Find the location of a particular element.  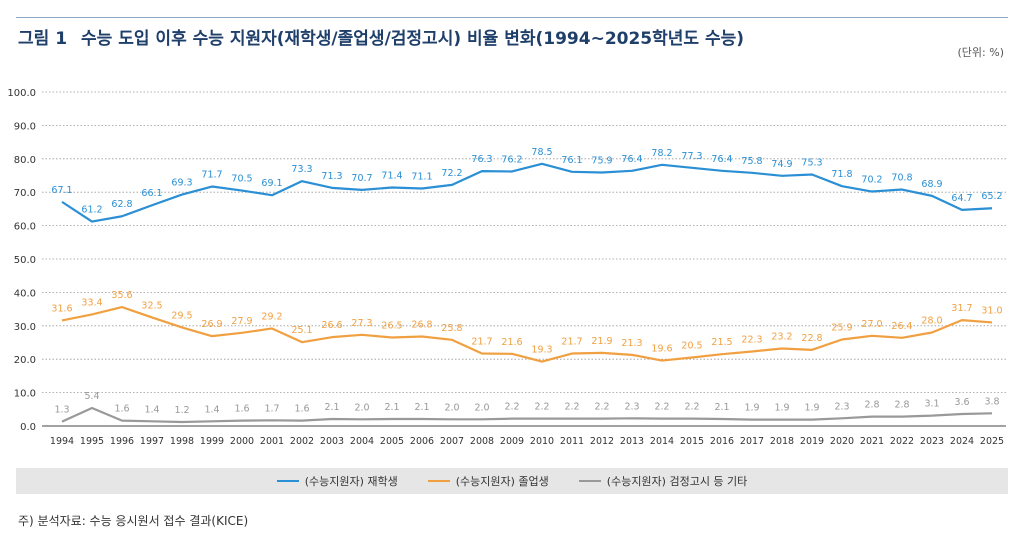

data-label-enrolled: 71.4 is located at coordinates (391, 176).